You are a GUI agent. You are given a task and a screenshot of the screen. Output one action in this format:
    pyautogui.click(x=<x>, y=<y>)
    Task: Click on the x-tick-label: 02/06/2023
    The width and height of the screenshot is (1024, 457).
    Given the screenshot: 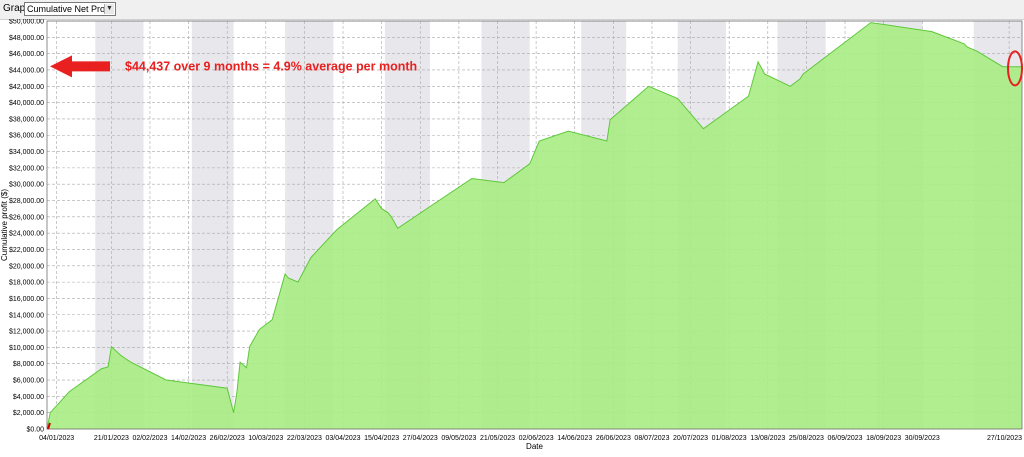 What is the action you would take?
    pyautogui.click(x=536, y=438)
    